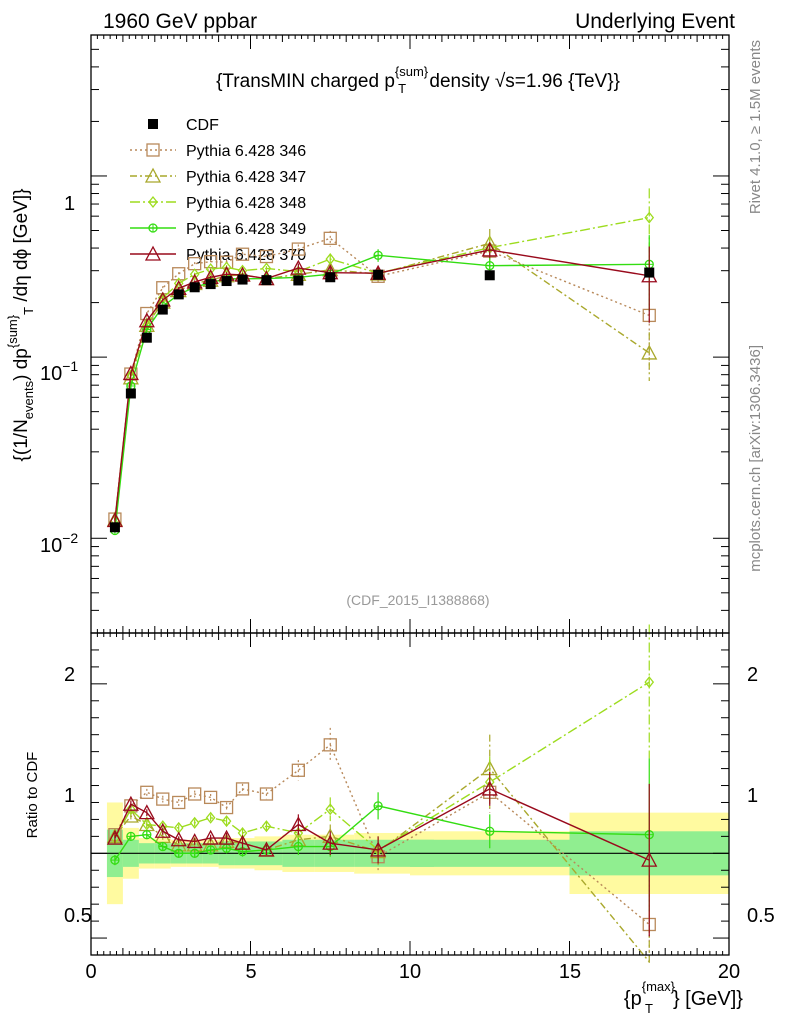 This screenshot has height=1024, width=786. I want to click on ratio-tick-label-2: 2, so click(69, 675).